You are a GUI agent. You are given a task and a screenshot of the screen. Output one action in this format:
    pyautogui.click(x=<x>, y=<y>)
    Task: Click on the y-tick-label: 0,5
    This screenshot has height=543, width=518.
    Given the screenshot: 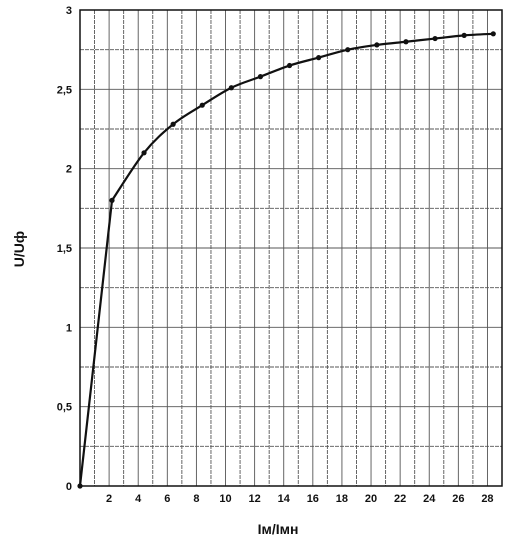 What is the action you would take?
    pyautogui.click(x=64, y=408)
    